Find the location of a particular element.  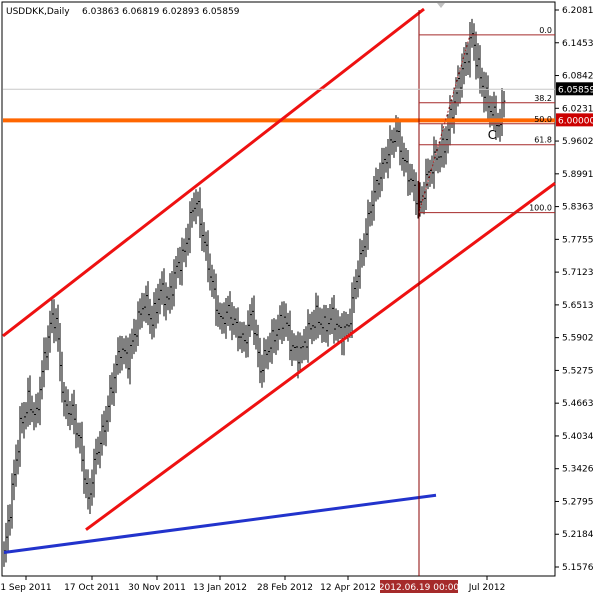

fib-level-label: 50.0 is located at coordinates (543, 119).